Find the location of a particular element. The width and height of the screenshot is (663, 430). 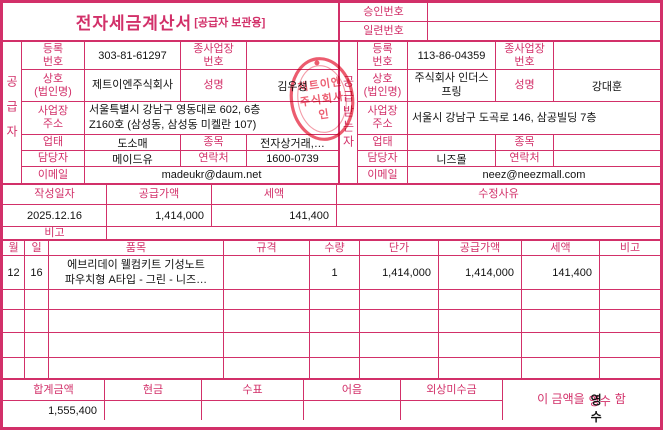

supply-amount-label: 공급가액 is located at coordinates (159, 195).